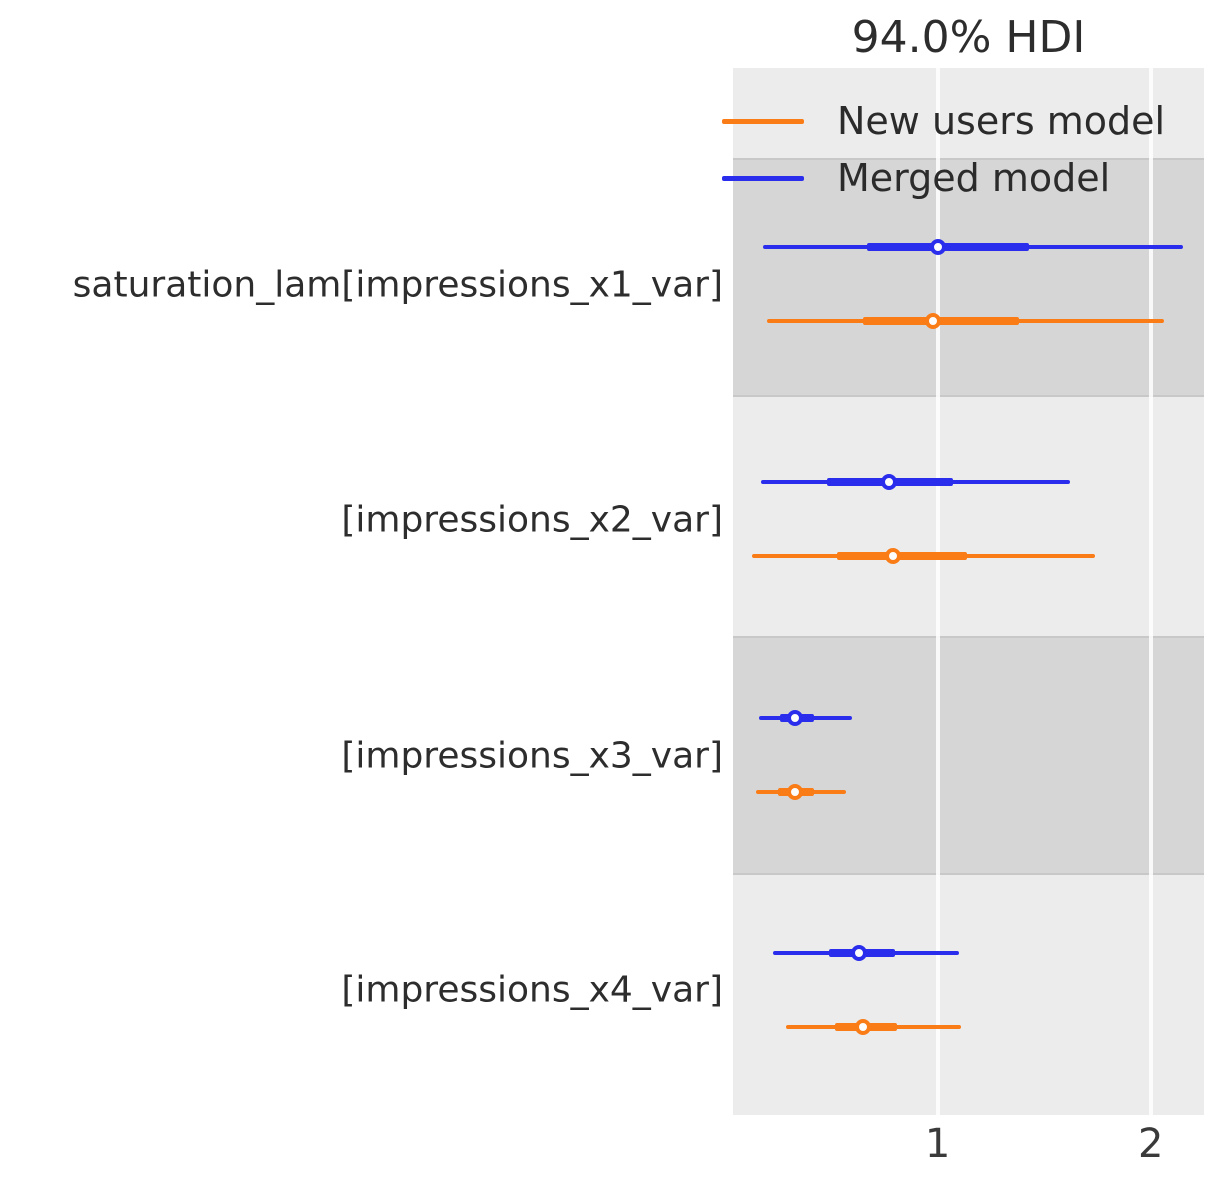 The height and width of the screenshot is (1183, 1223). Describe the element at coordinates (763, 121) in the screenshot. I see `legend-line-new-users` at that location.